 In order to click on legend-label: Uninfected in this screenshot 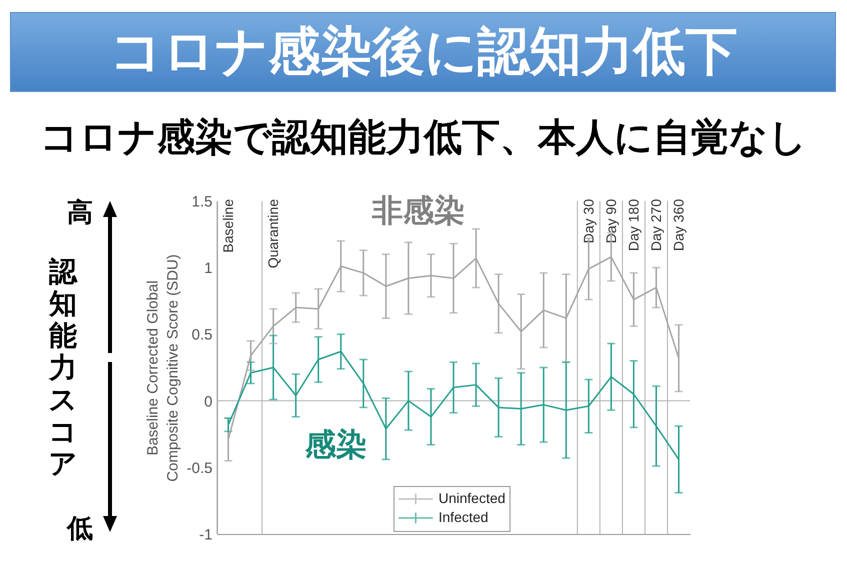, I will do `click(472, 498)`.